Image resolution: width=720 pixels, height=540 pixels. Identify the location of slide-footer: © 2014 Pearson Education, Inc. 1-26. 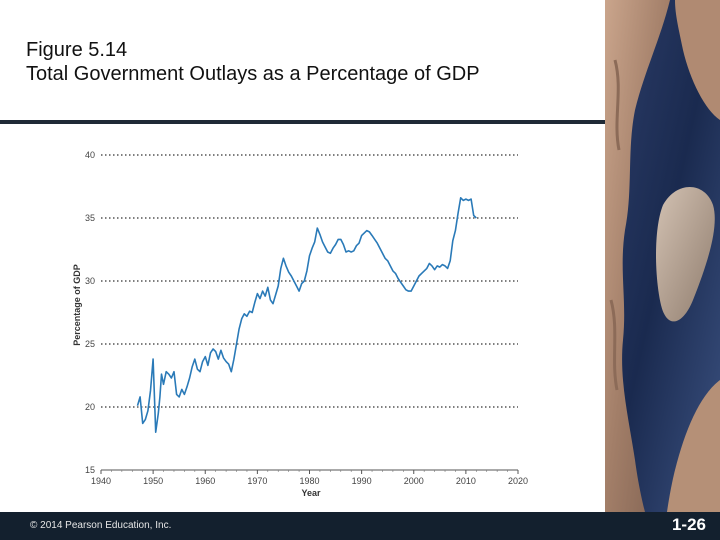
(360, 526).